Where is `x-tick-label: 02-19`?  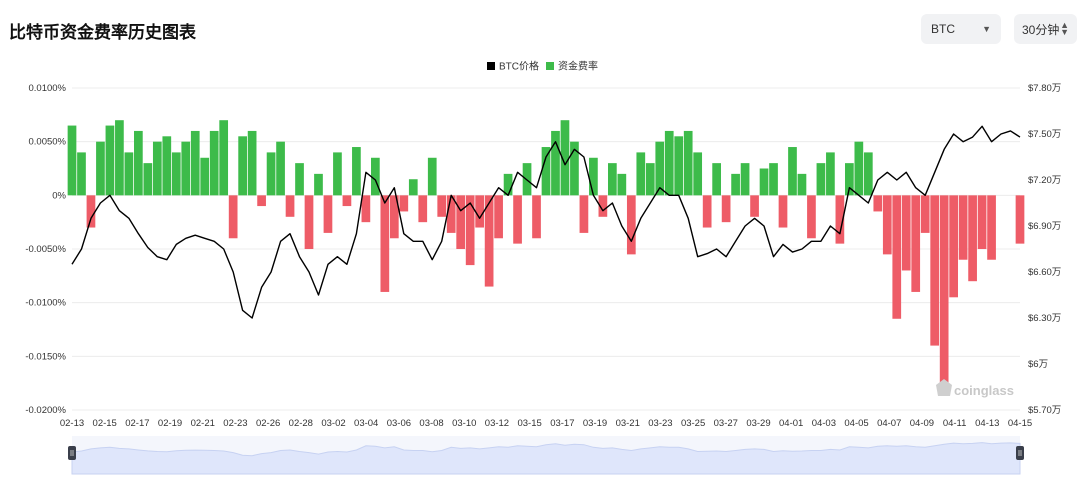
x-tick-label: 02-19 is located at coordinates (170, 423).